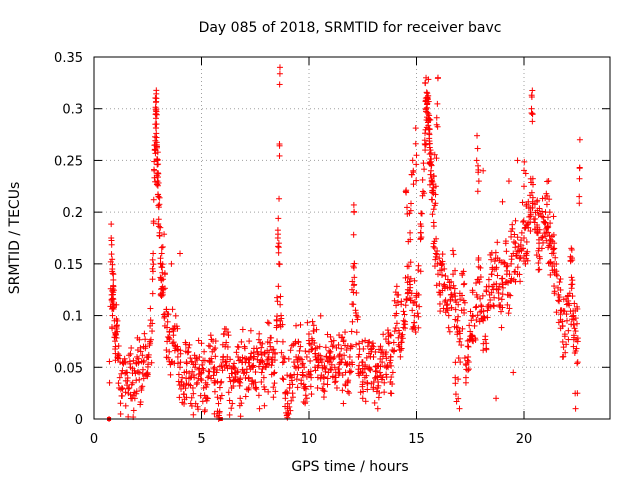  Describe the element at coordinates (68, 368) in the screenshot. I see `y-tick-label: 0.05` at that location.